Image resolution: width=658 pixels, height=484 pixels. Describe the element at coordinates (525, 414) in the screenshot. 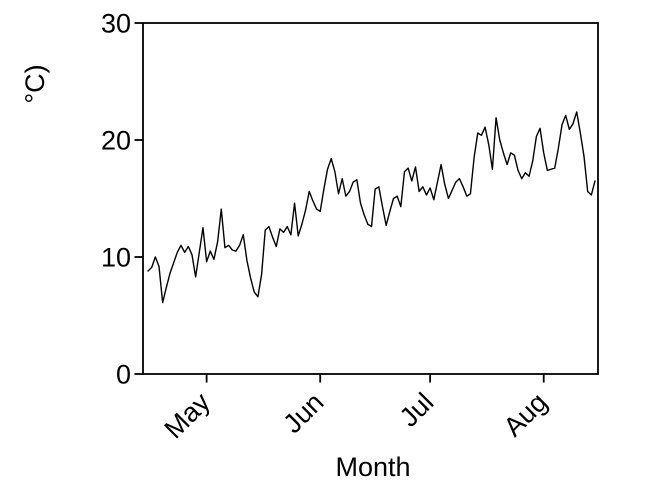

I see `x-tick-label: Aug` at that location.